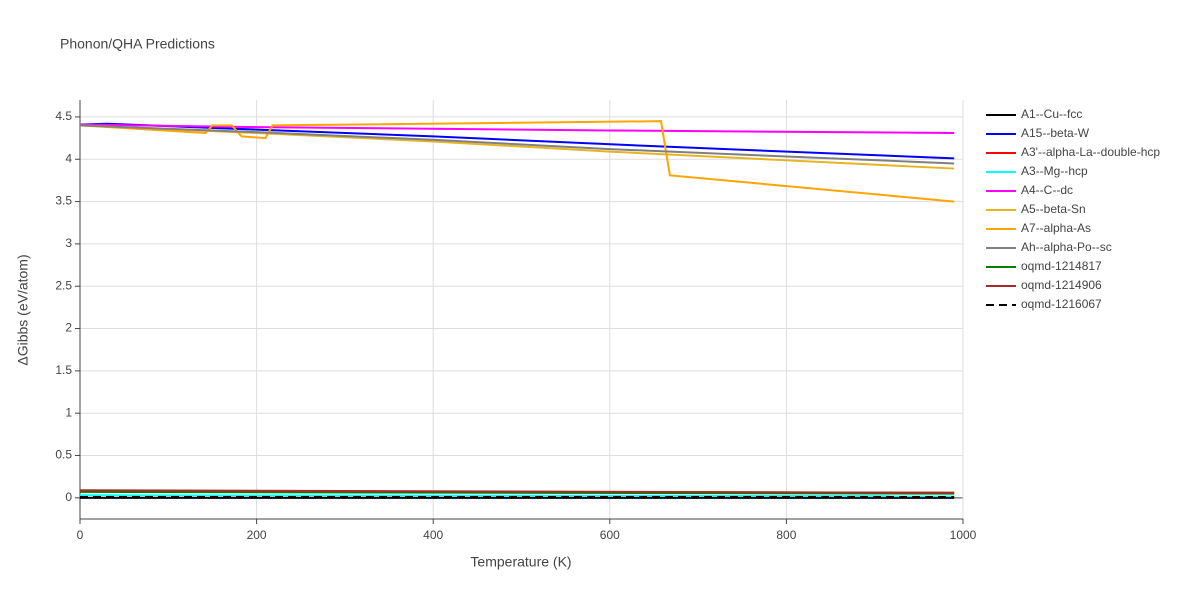  Describe the element at coordinates (1056, 228) in the screenshot. I see `legend-label: A7--alpha-As` at that location.